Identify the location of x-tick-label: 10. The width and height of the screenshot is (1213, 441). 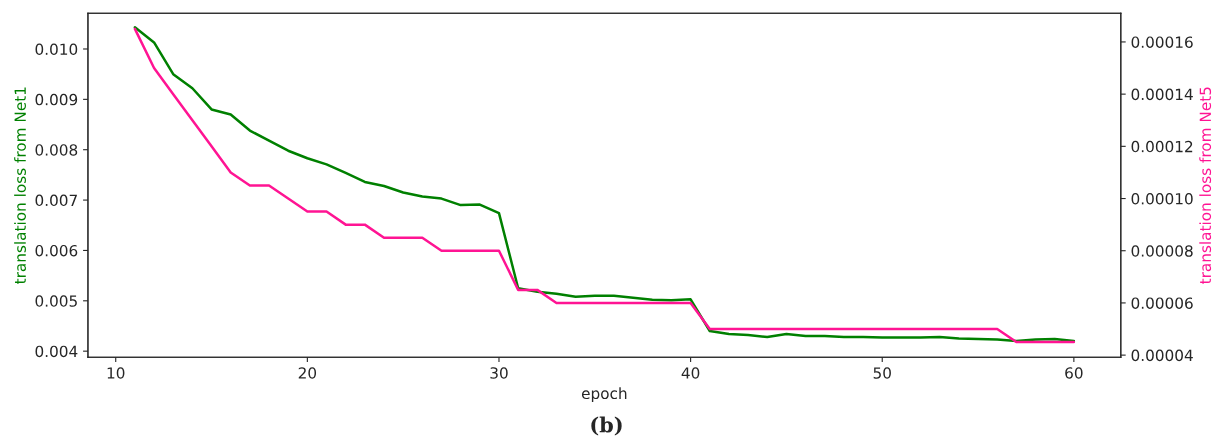
(116, 373).